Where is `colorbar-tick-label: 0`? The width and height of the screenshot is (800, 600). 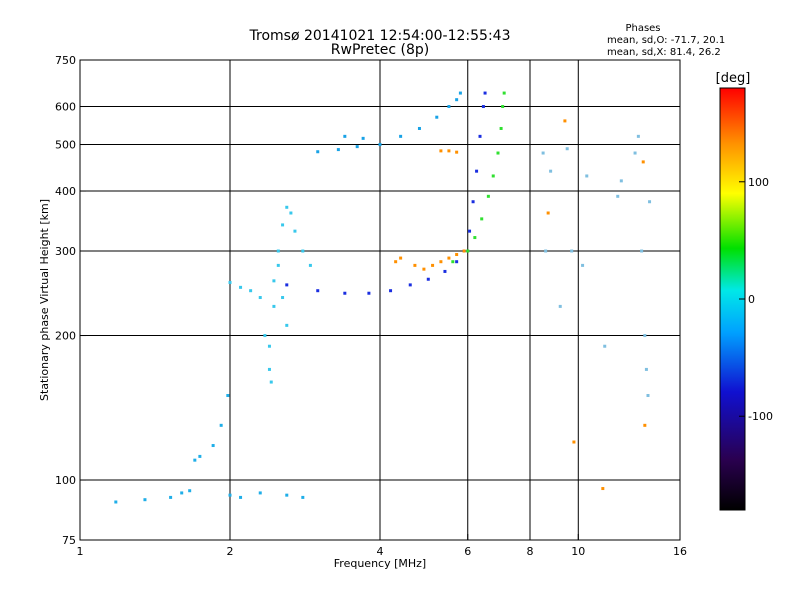 colorbar-tick-label: 0 is located at coordinates (751, 299).